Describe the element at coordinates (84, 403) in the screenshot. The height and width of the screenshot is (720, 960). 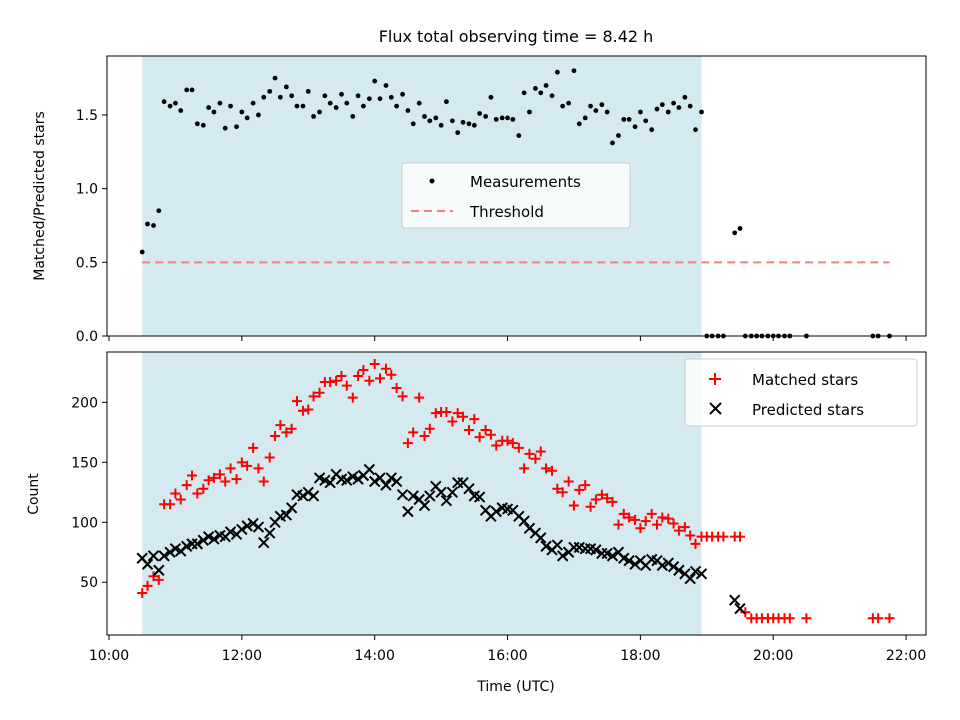
I see `bottom-y-tick-label: 200` at that location.